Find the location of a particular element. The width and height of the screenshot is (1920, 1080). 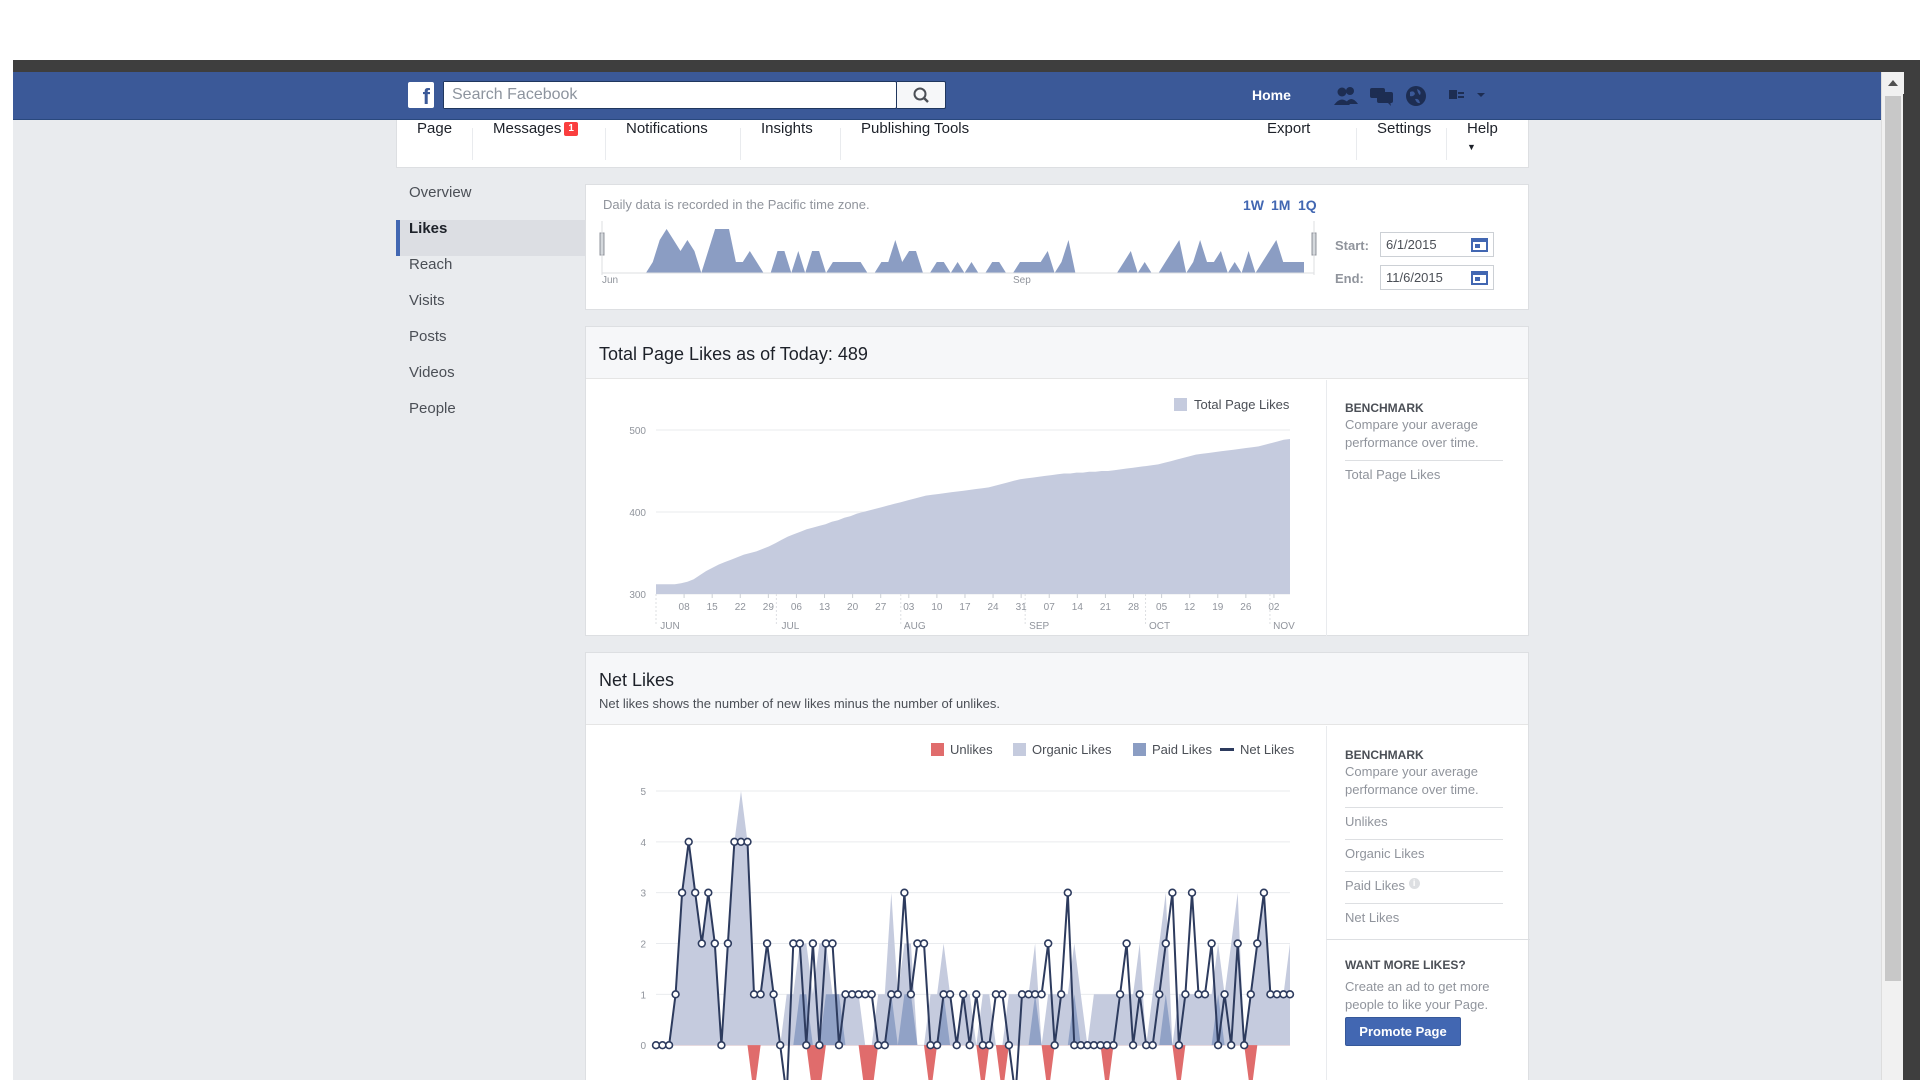

legend-line-icon is located at coordinates (1227, 749).